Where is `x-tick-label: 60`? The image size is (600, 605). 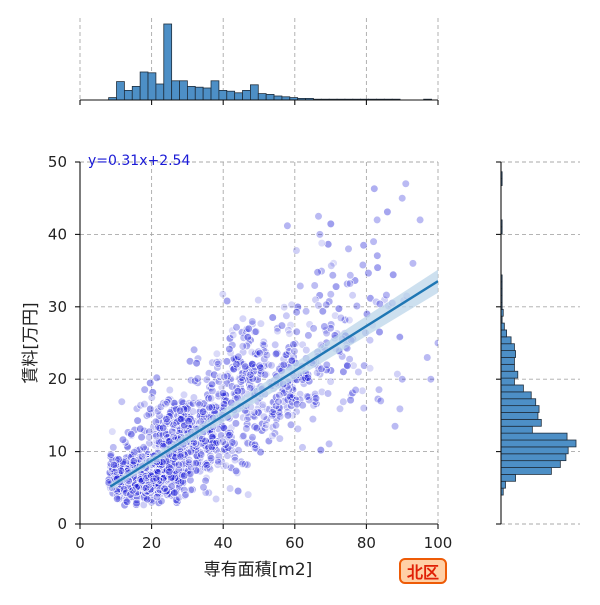
x-tick-label: 60 is located at coordinates (294, 543).